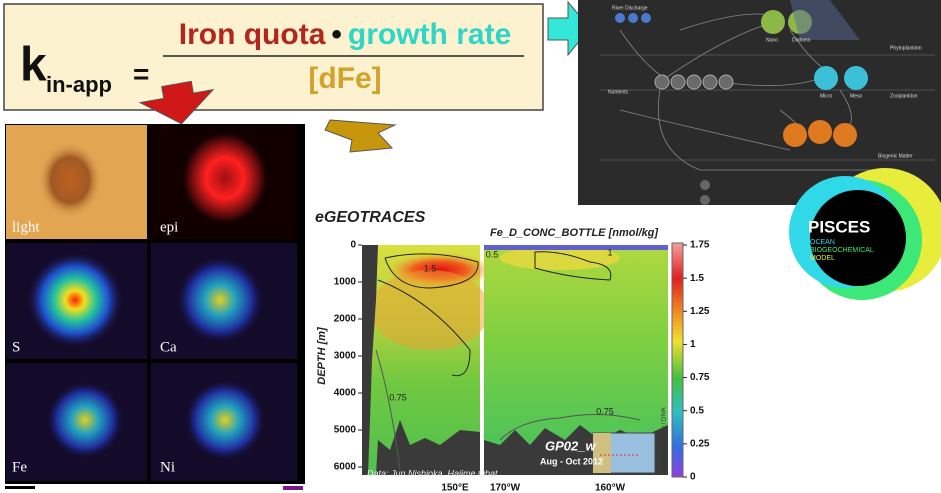  What do you see at coordinates (252, 34) in the screenshot?
I see `iron-quota: Iron quota` at bounding box center [252, 34].